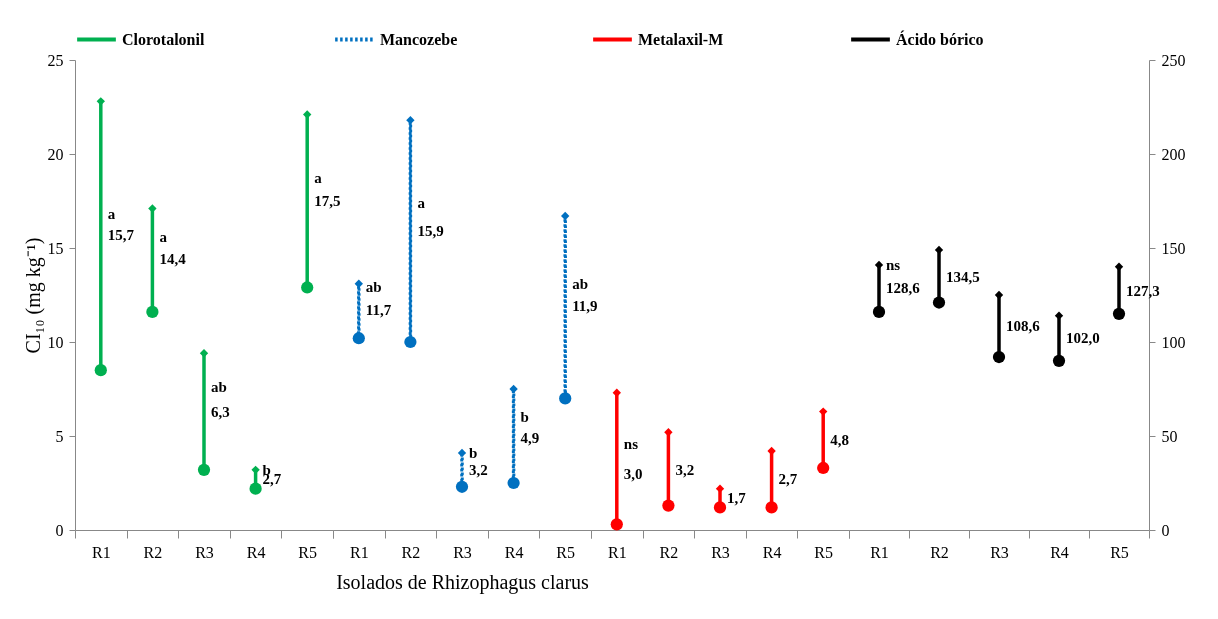  I want to click on y-tick-label: 10, so click(55, 342).